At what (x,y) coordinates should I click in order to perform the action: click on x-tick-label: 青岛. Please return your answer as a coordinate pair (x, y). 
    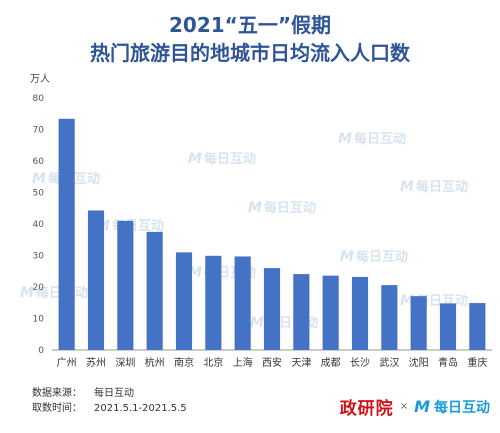
    Looking at the image, I should click on (448, 362).